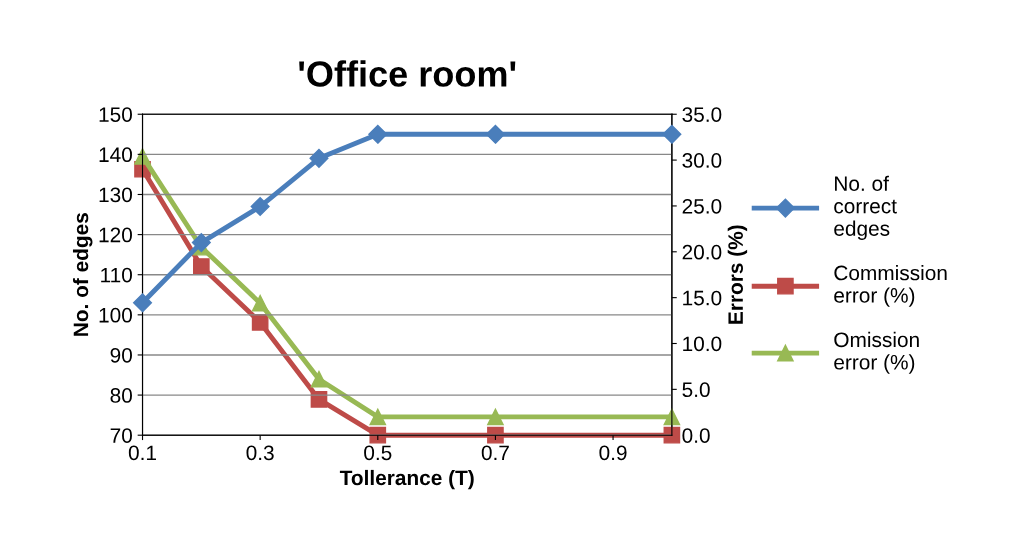  I want to click on legend-label: No. of correct edges, so click(865, 208).